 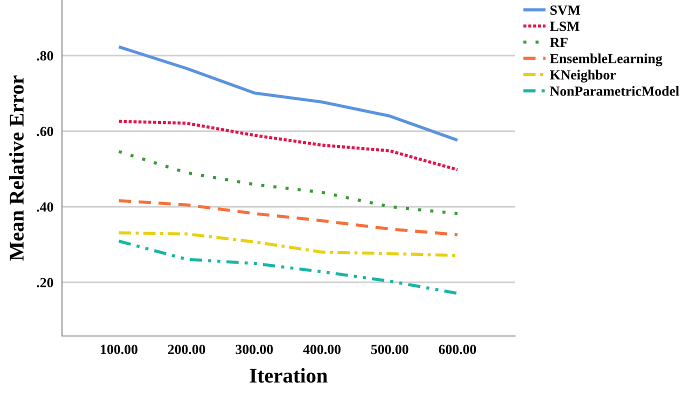 I want to click on x-tick-label: 100.00, so click(x=119, y=349).